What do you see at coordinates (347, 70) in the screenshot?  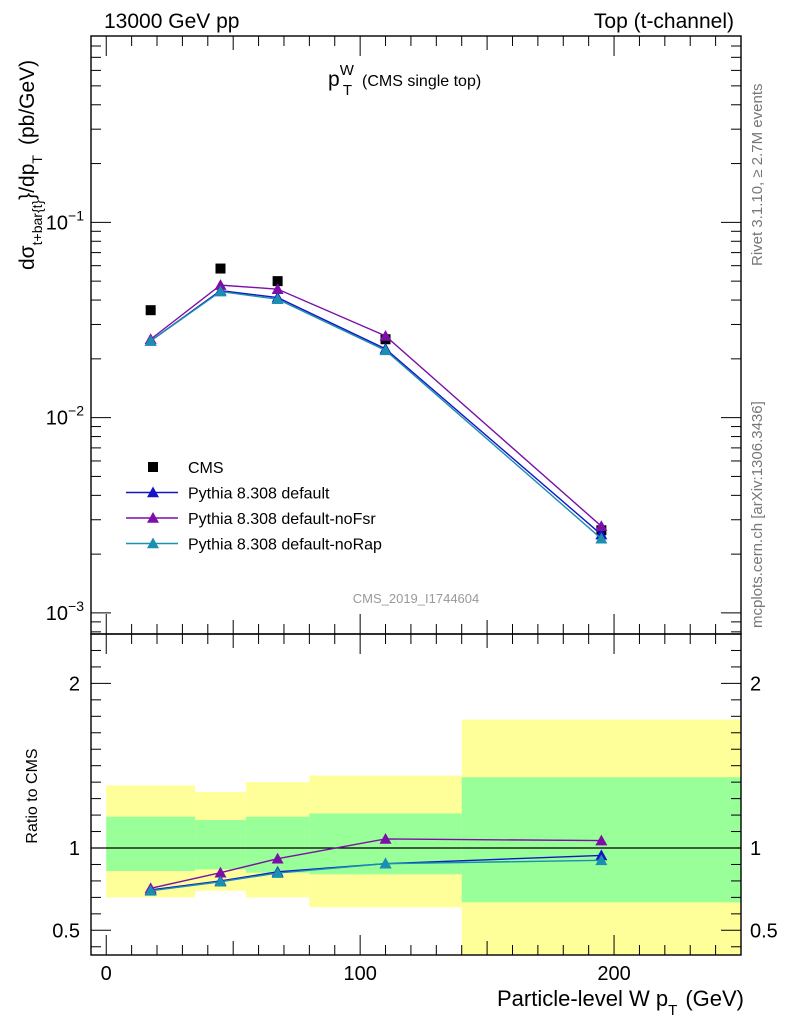 I see `title-superscript: W` at bounding box center [347, 70].